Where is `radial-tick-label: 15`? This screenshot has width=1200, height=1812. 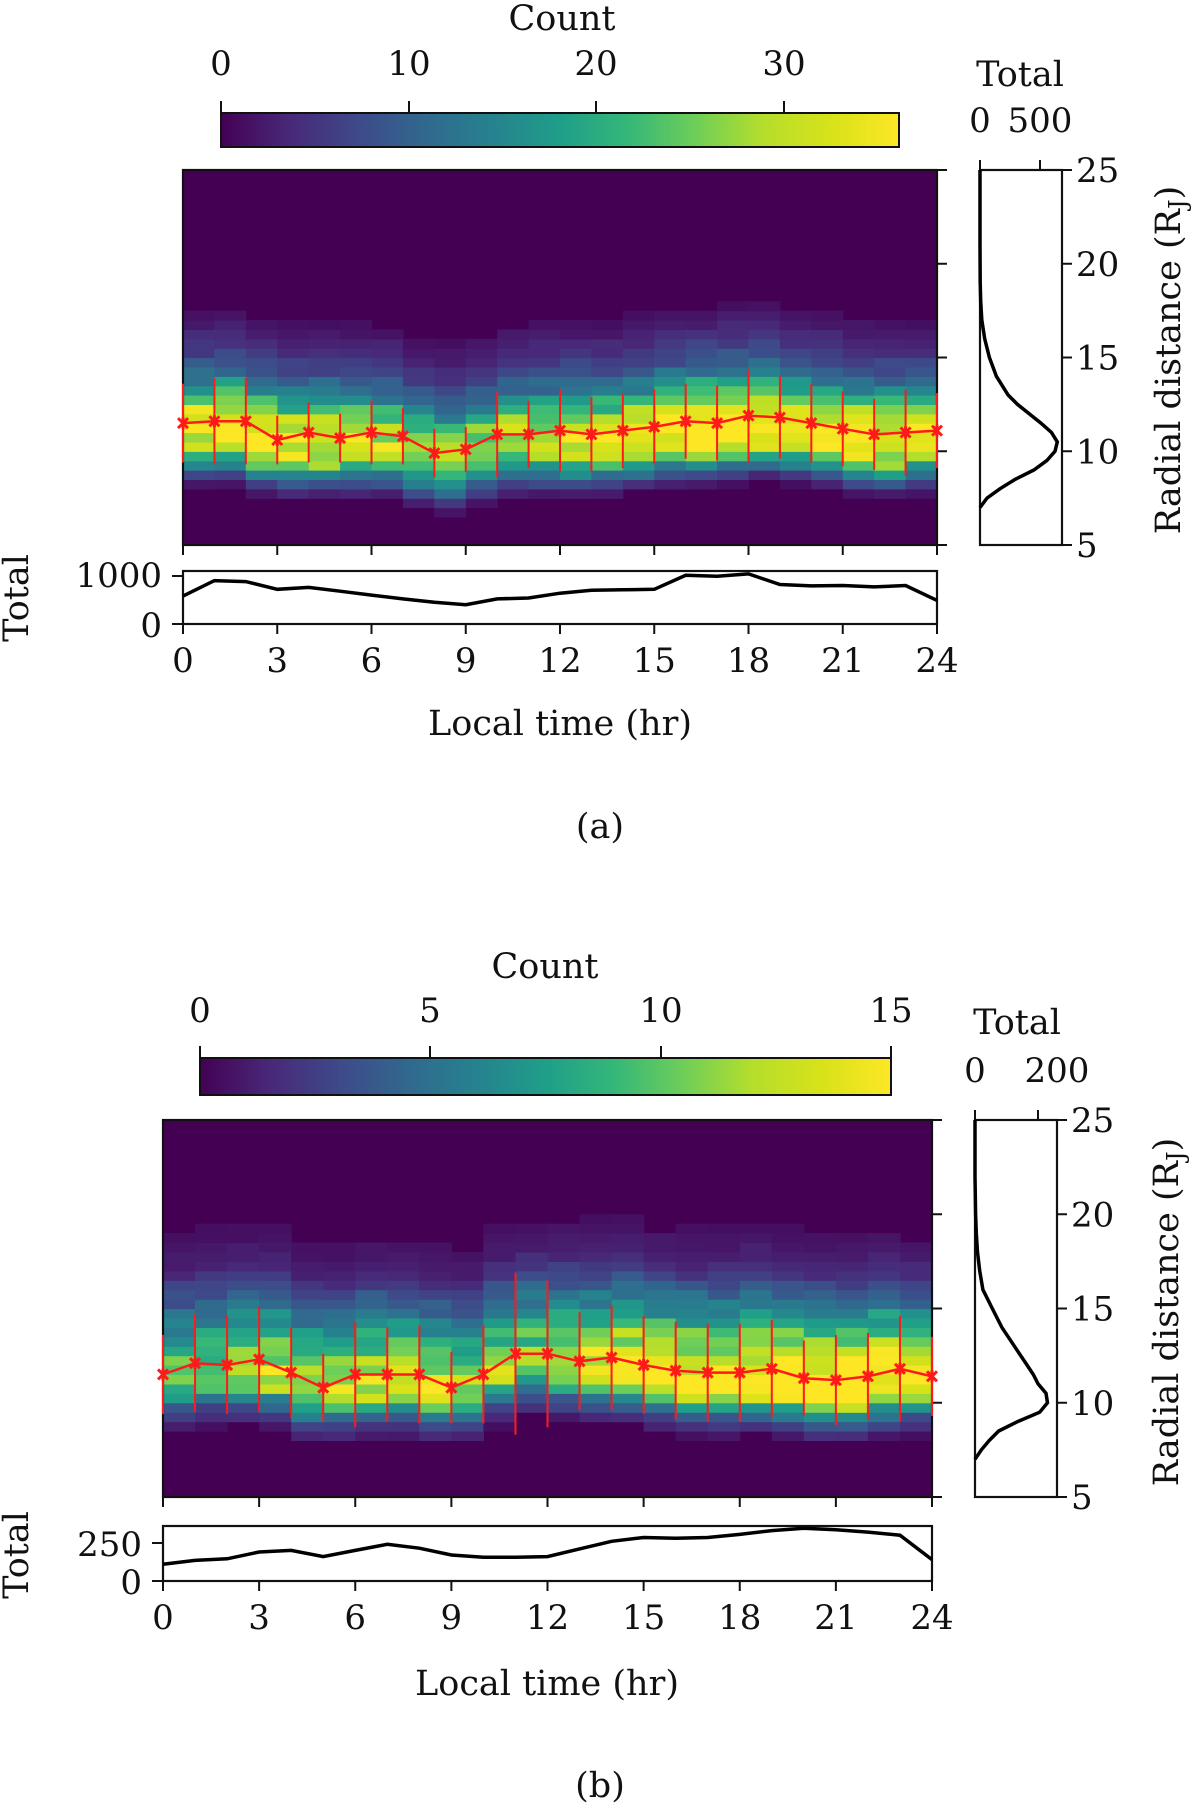
radial-tick-label: 15 is located at coordinates (1097, 359).